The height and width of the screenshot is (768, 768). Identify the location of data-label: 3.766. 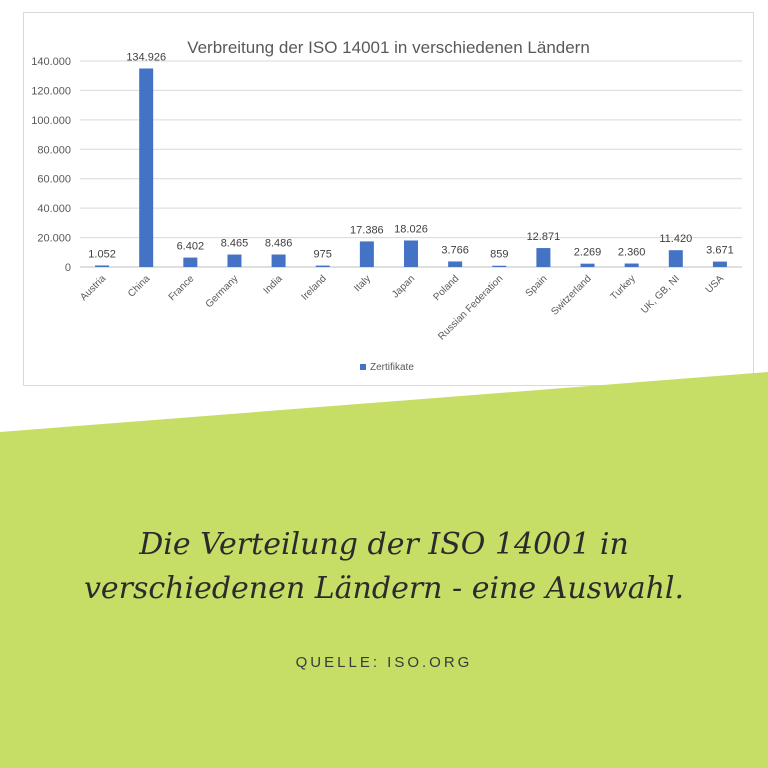
(455, 250).